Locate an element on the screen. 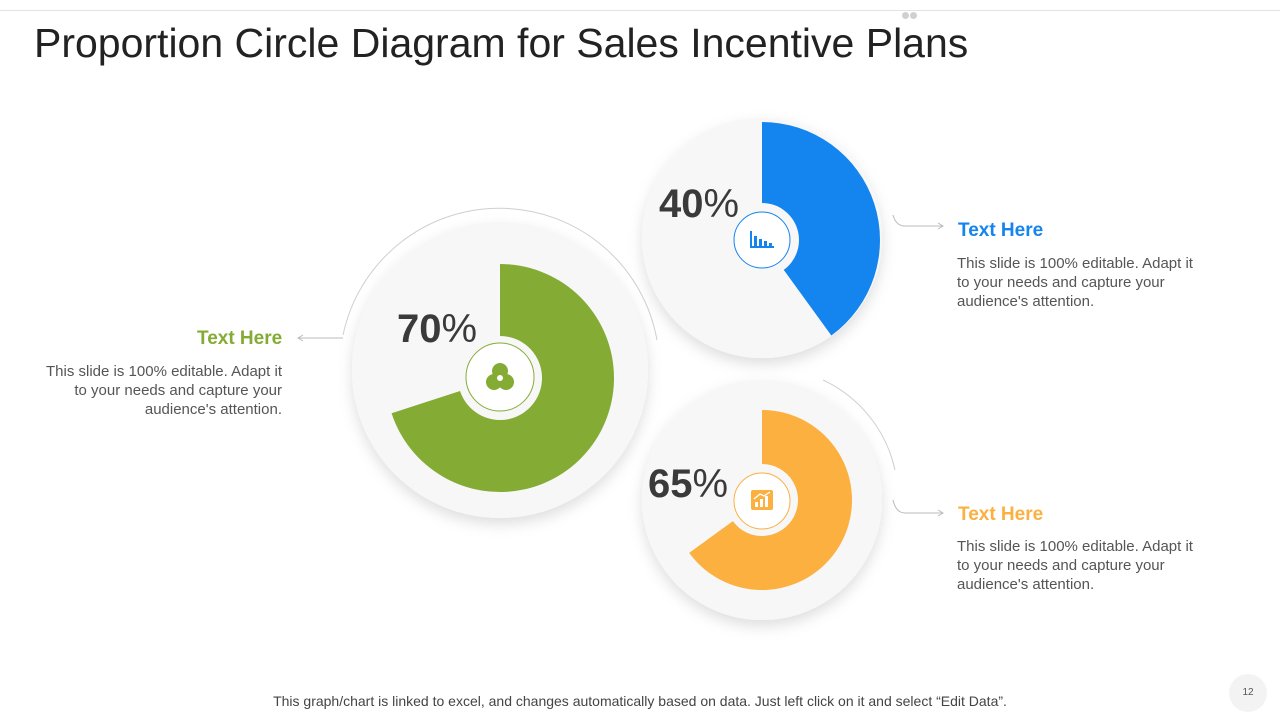 This screenshot has height=720, width=1280. top-divider is located at coordinates (640, 10).